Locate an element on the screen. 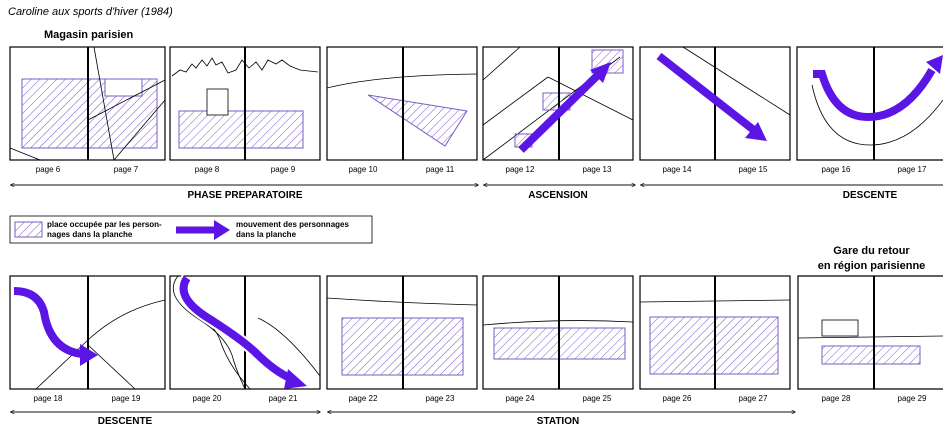  page-label: page 26 is located at coordinates (677, 398).